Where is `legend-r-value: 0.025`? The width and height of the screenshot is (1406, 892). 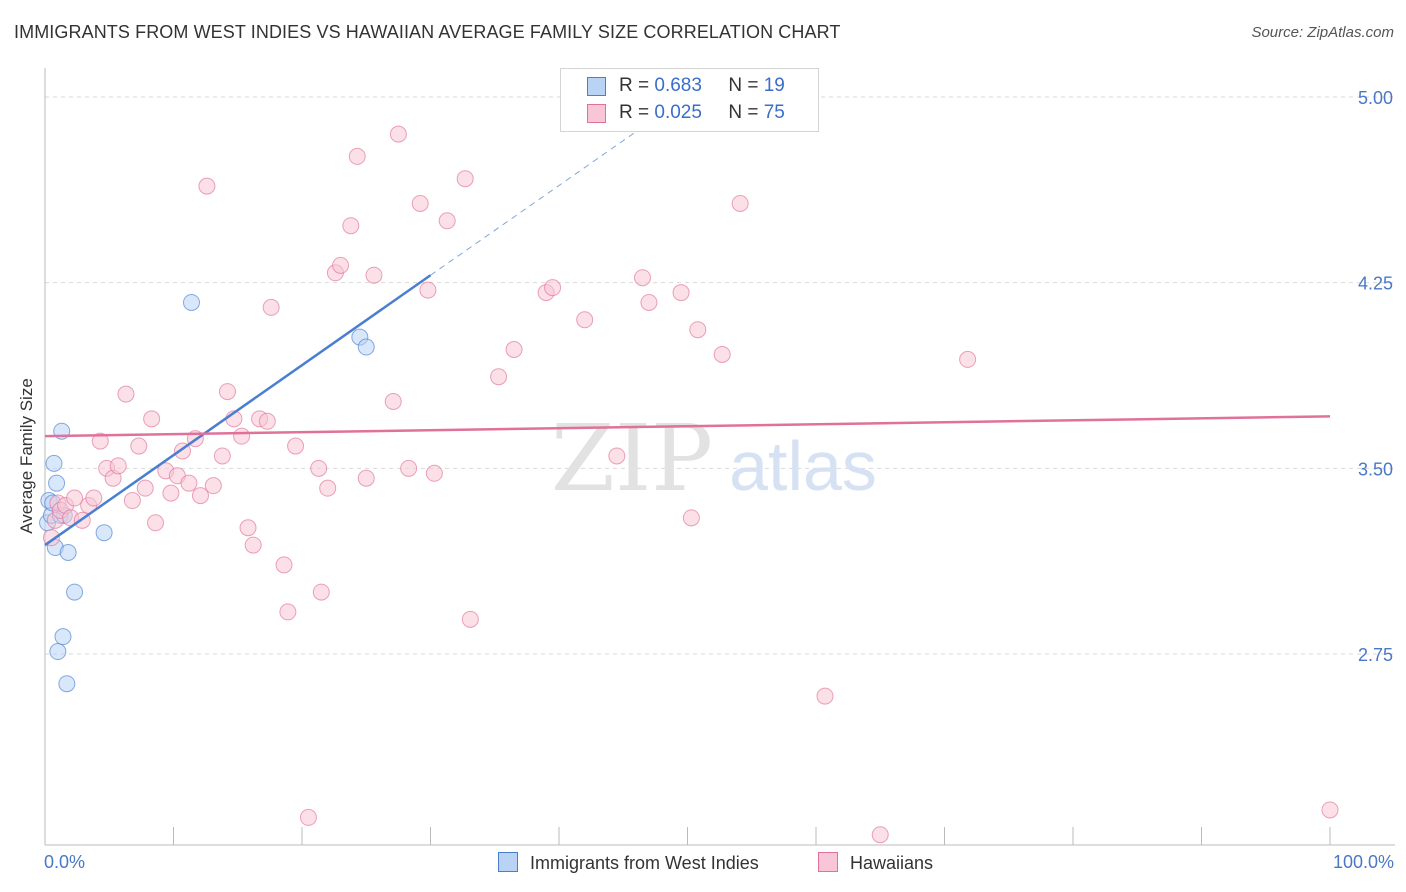 legend-r-value: 0.025 is located at coordinates (678, 112).